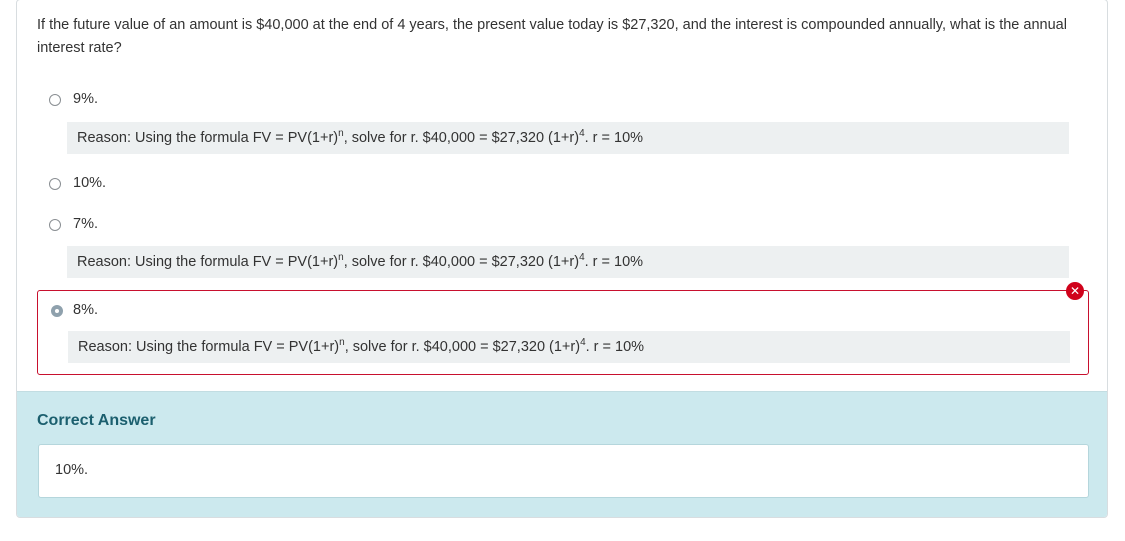  What do you see at coordinates (96, 420) in the screenshot?
I see `correct-answer-title: Correct Answer` at bounding box center [96, 420].